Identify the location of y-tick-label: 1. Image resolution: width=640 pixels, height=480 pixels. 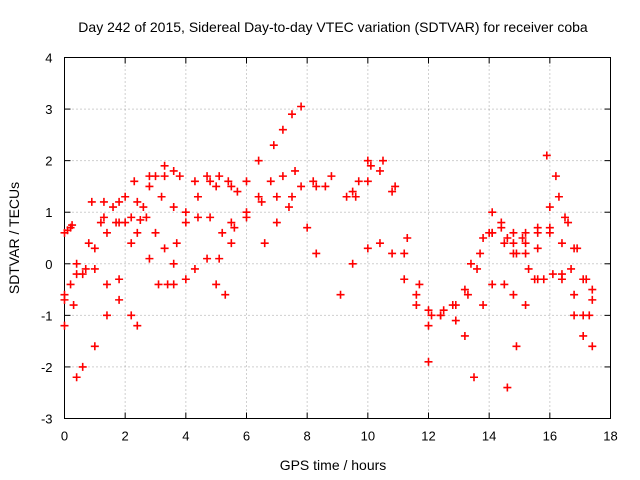
(48, 212).